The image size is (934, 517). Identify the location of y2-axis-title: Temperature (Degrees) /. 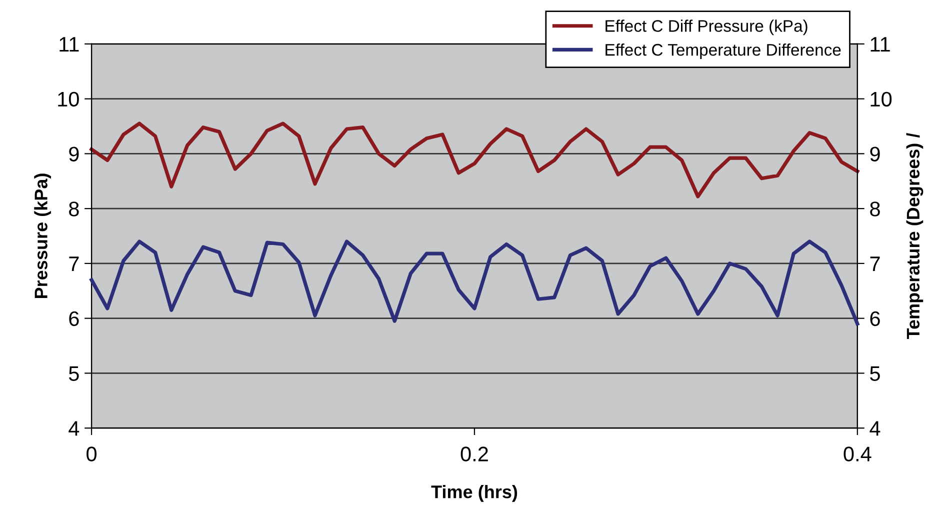
(915, 235).